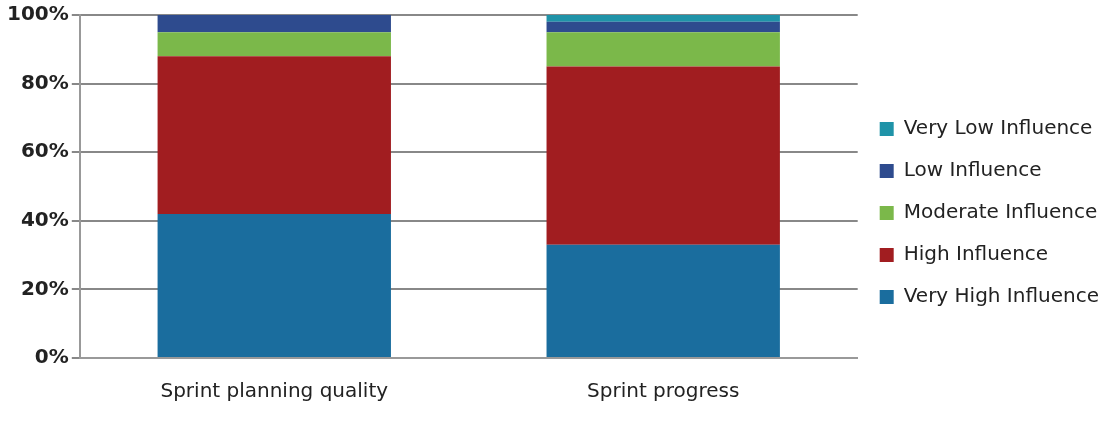 Image resolution: width=1115 pixels, height=422 pixels. Describe the element at coordinates (44, 287) in the screenshot. I see `y-tick-label: 20%` at that location.